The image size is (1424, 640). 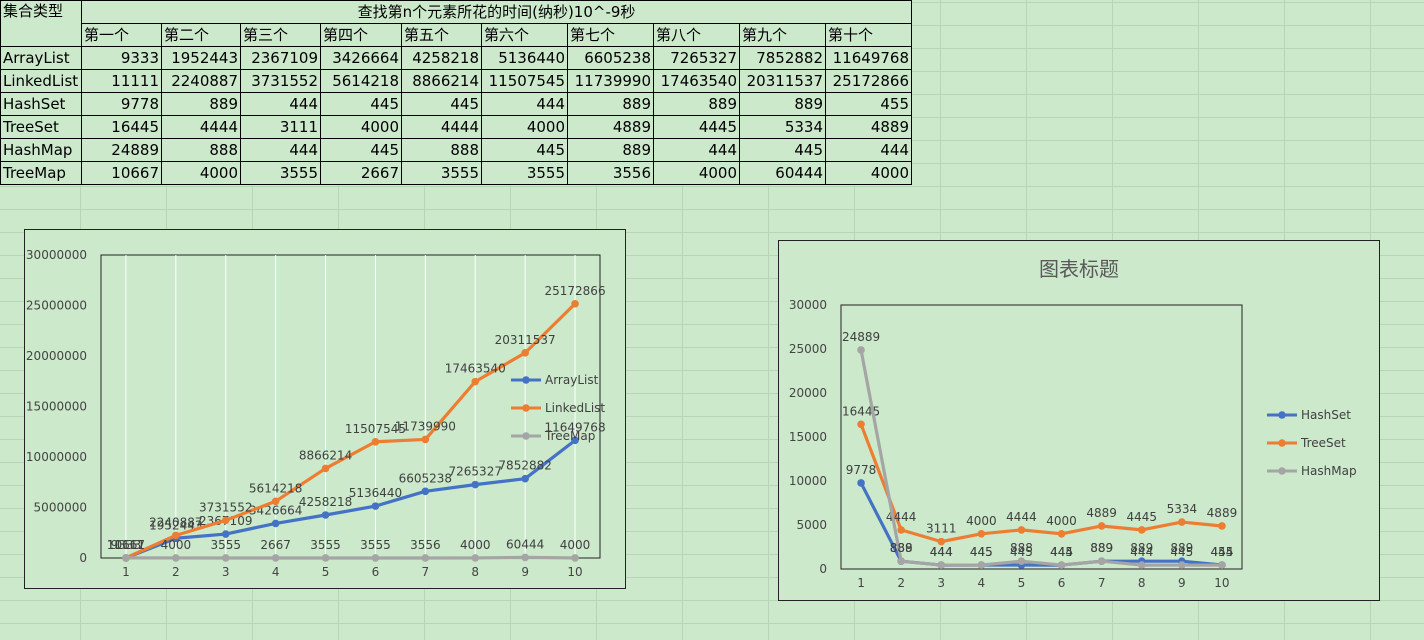 I want to click on table-cell: 9333, so click(x=121, y=58).